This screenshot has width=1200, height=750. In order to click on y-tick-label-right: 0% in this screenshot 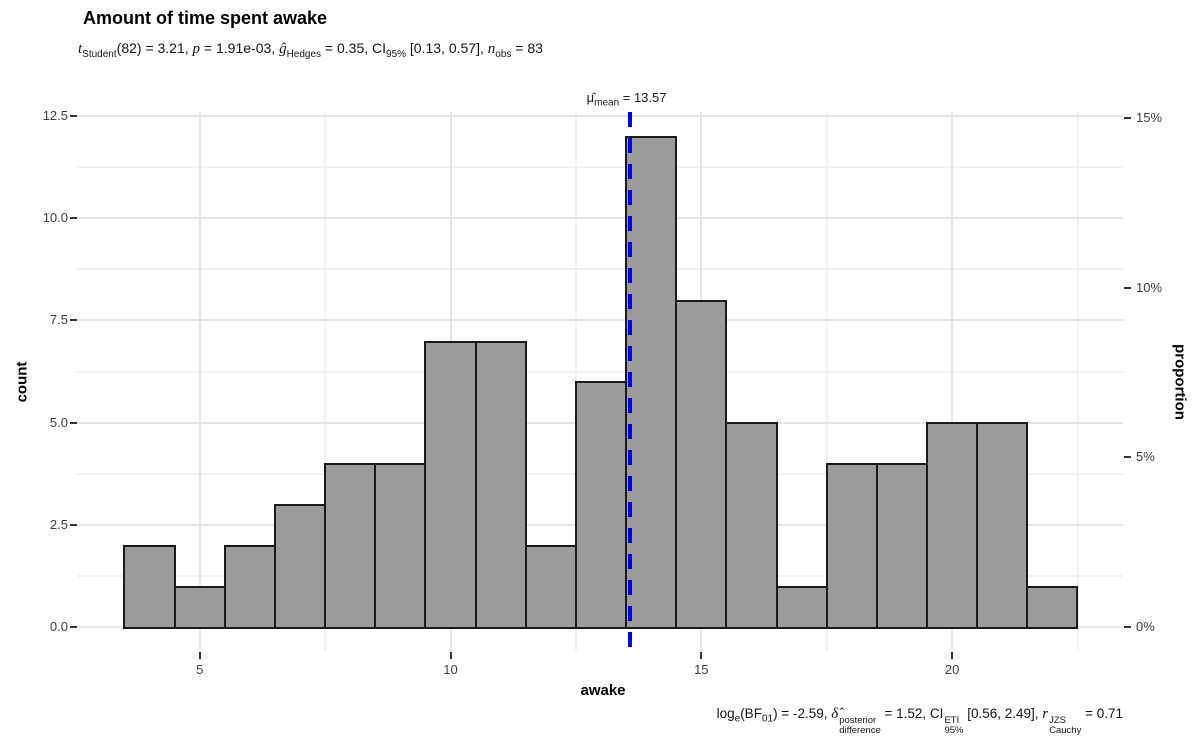, I will do `click(1145, 627)`.